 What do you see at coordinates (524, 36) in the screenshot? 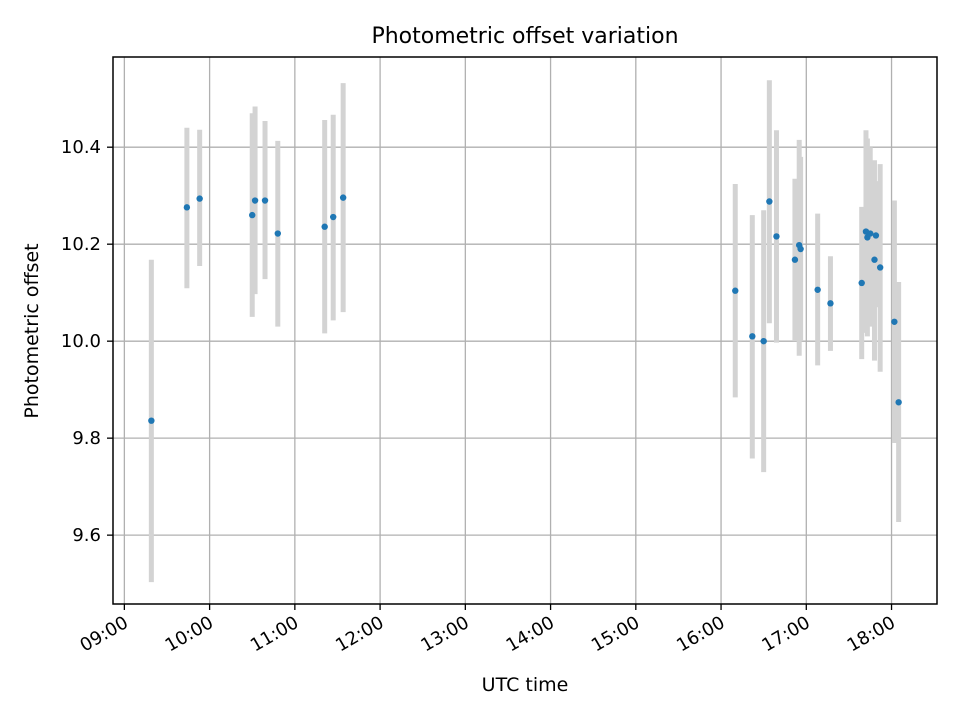
I see `chart-title: Photometric offset variation` at bounding box center [524, 36].